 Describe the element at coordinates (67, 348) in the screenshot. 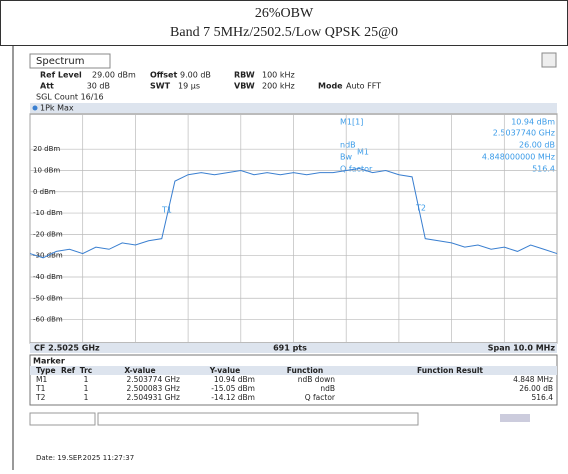

I see `cf: CF 2.5025 GHz` at that location.